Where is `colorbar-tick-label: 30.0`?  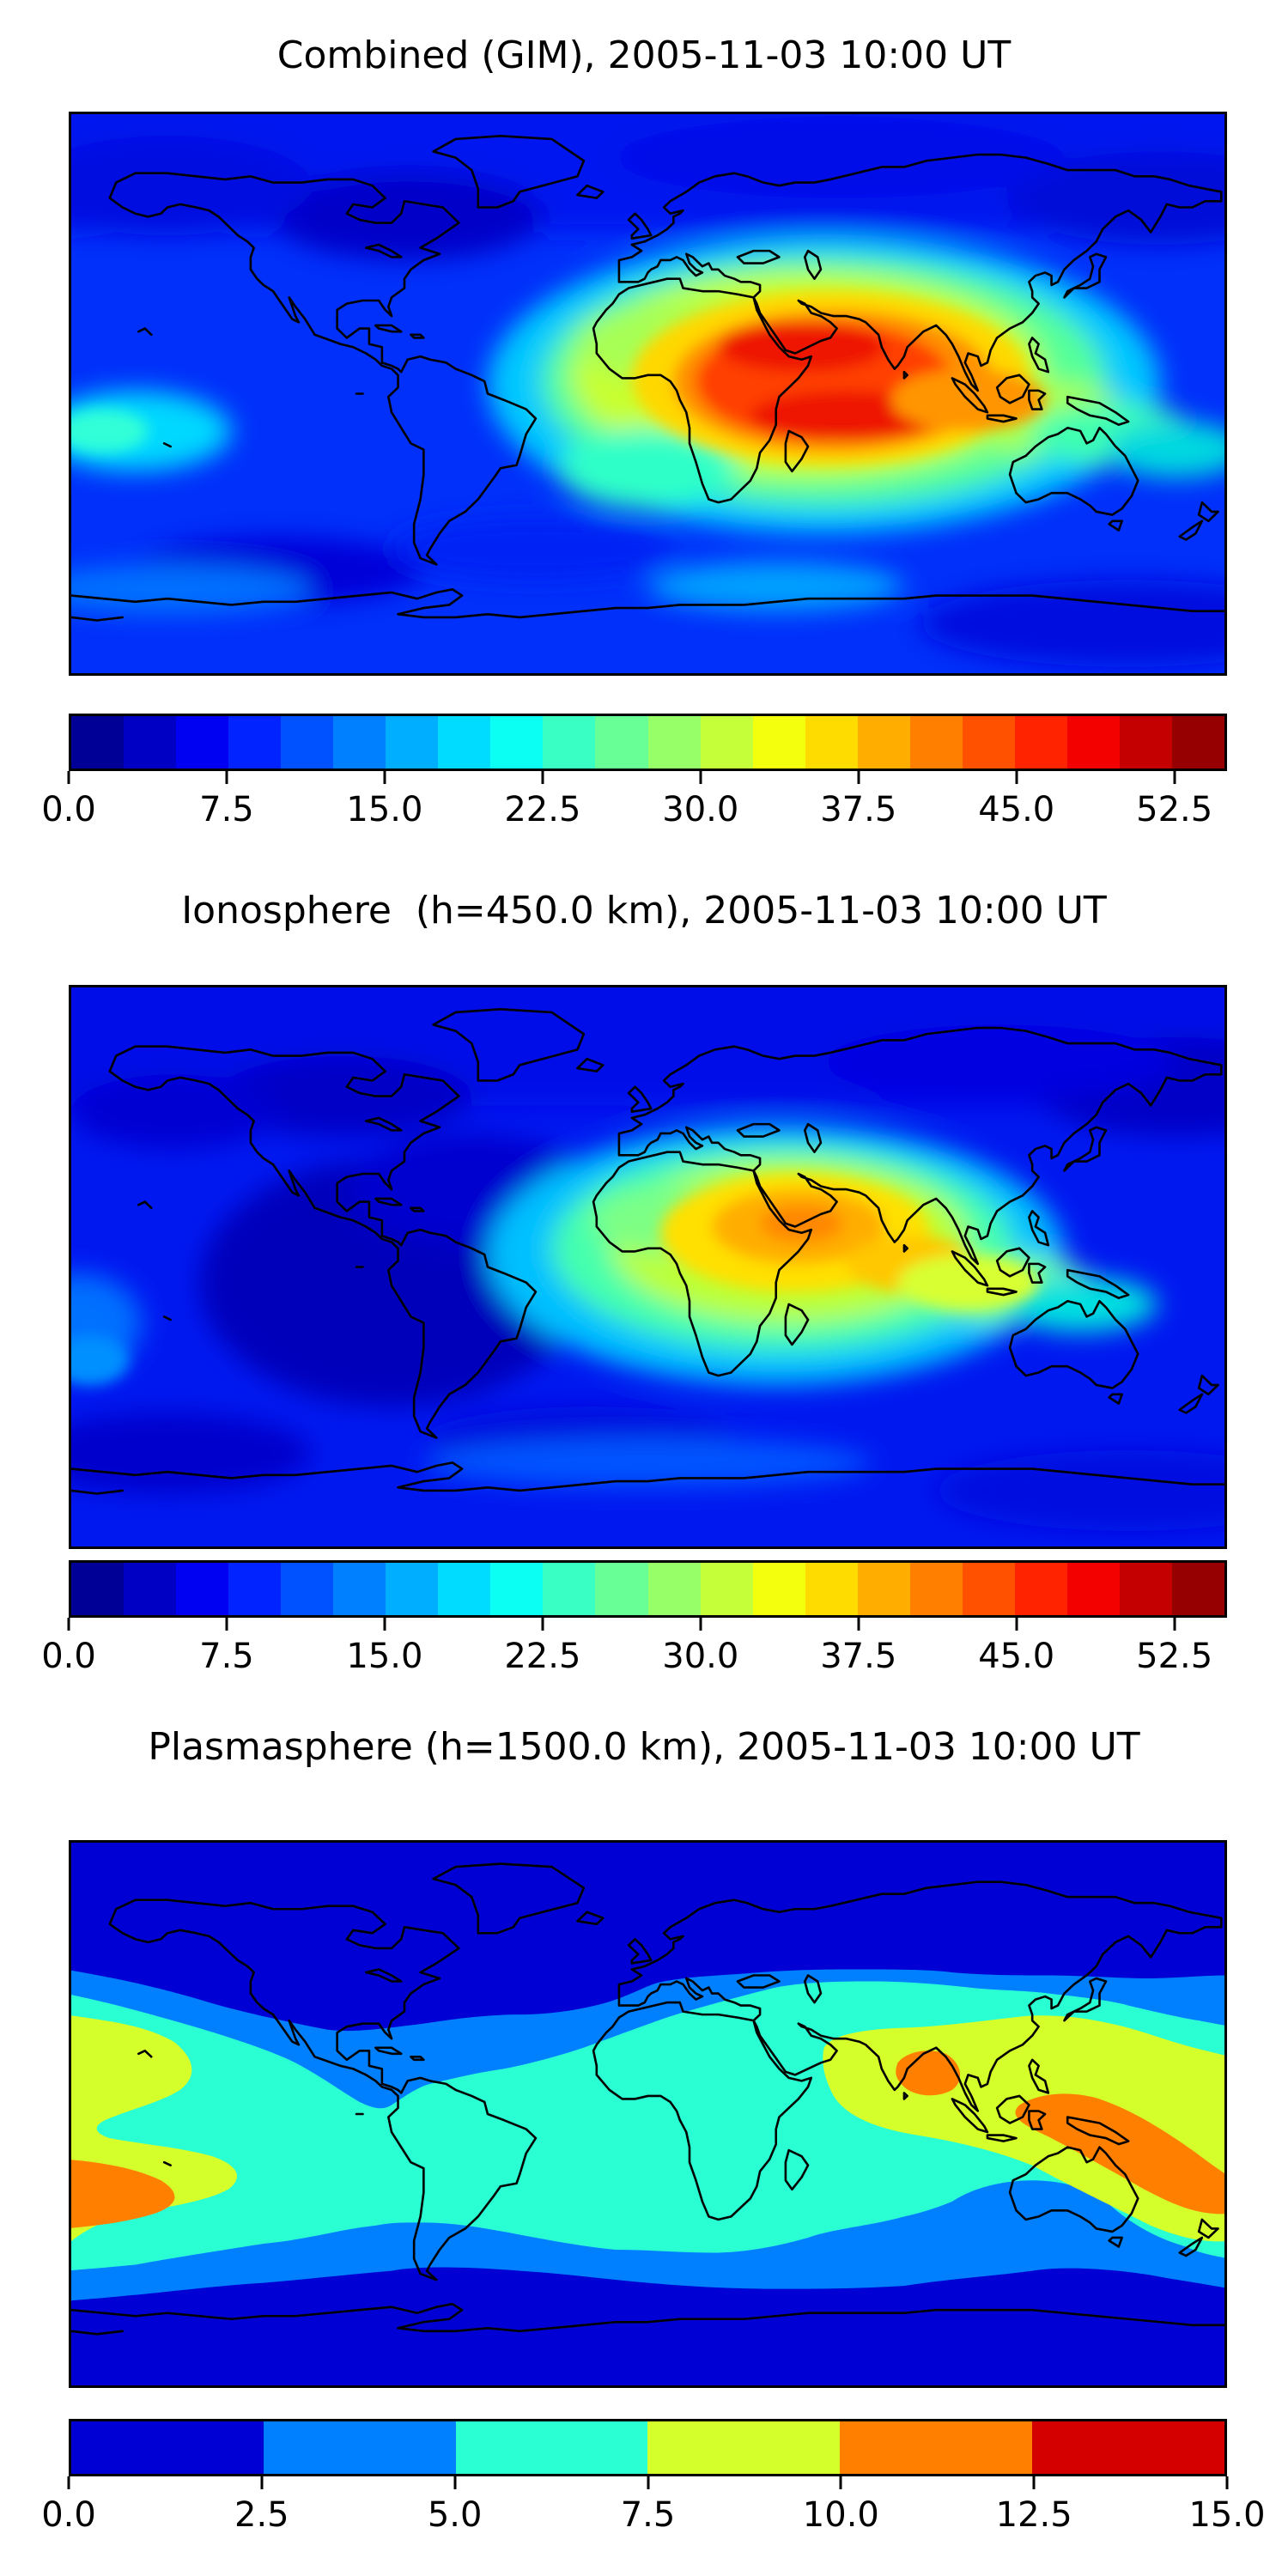
colorbar-tick-label: 30.0 is located at coordinates (700, 1656).